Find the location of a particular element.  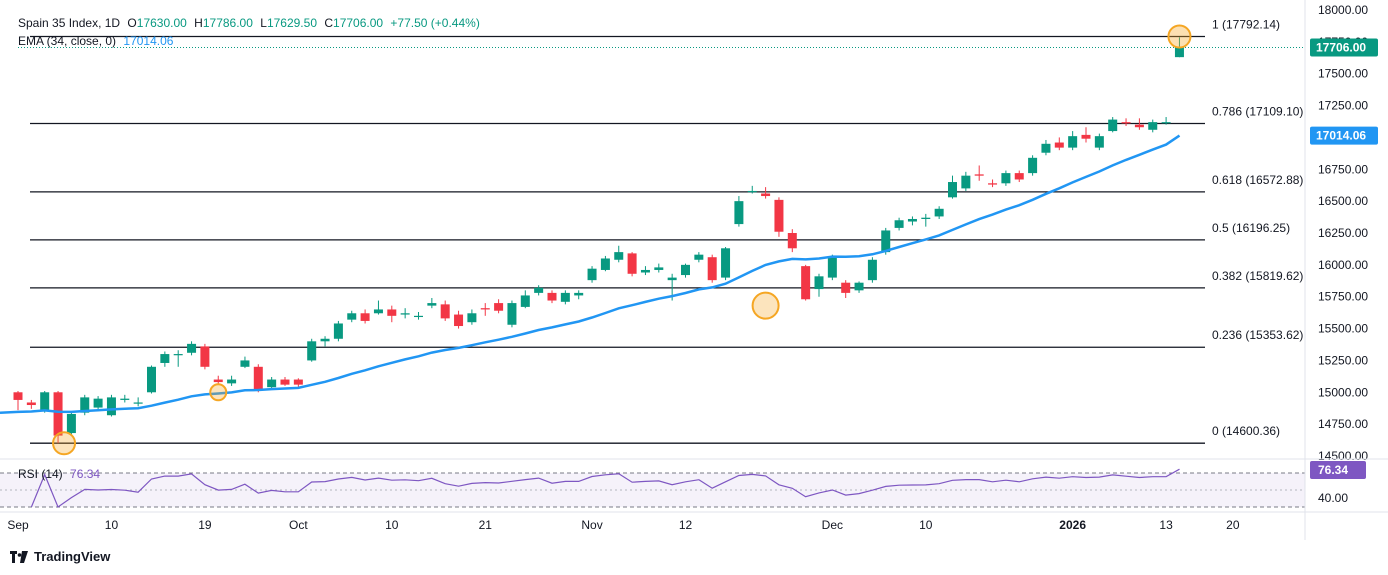

x-tick-label: 13 is located at coordinates (1166, 525).